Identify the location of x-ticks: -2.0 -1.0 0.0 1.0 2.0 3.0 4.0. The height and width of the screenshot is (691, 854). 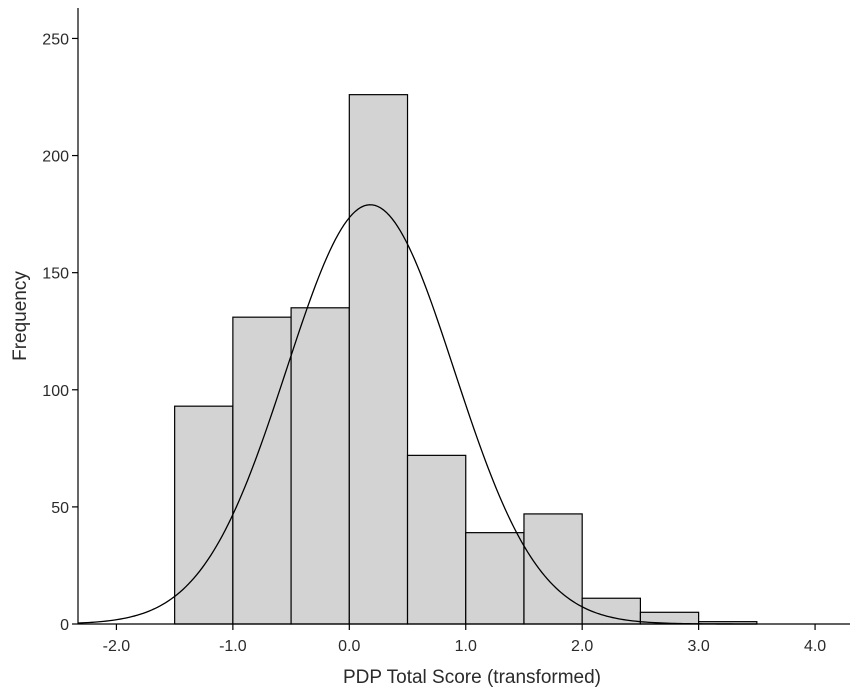
(464, 639).